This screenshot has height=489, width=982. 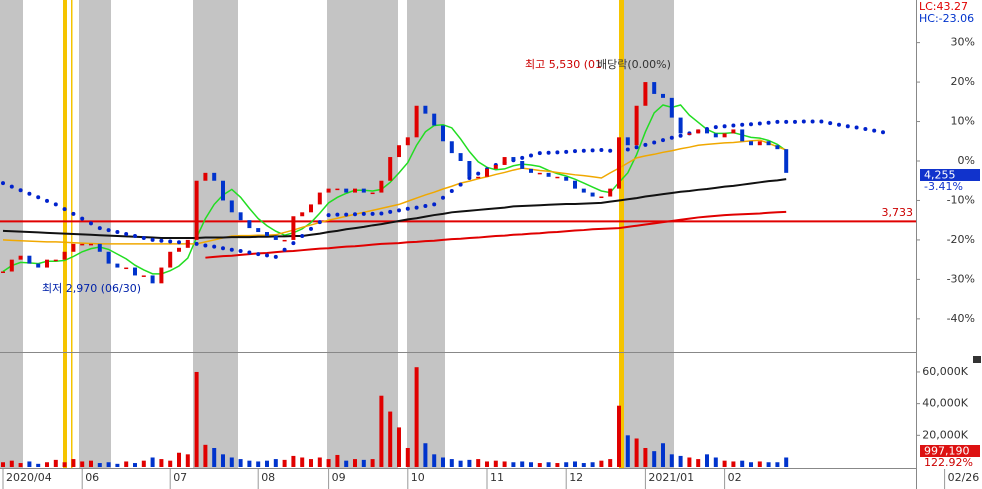 I want to click on y-tick-label: -20%, so click(x=961, y=239).